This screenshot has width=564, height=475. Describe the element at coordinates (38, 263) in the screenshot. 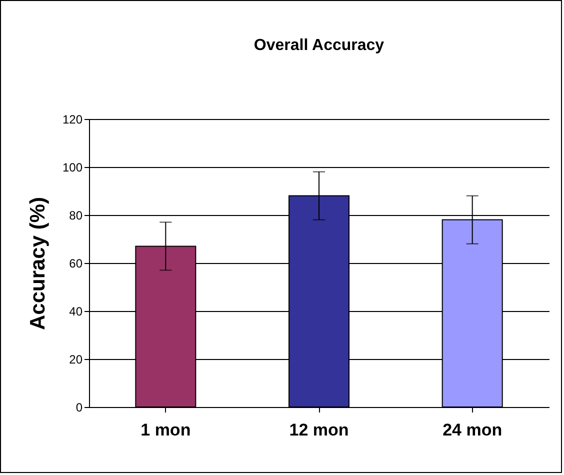

I see `y-axis-title: Accuracy (%)` at that location.